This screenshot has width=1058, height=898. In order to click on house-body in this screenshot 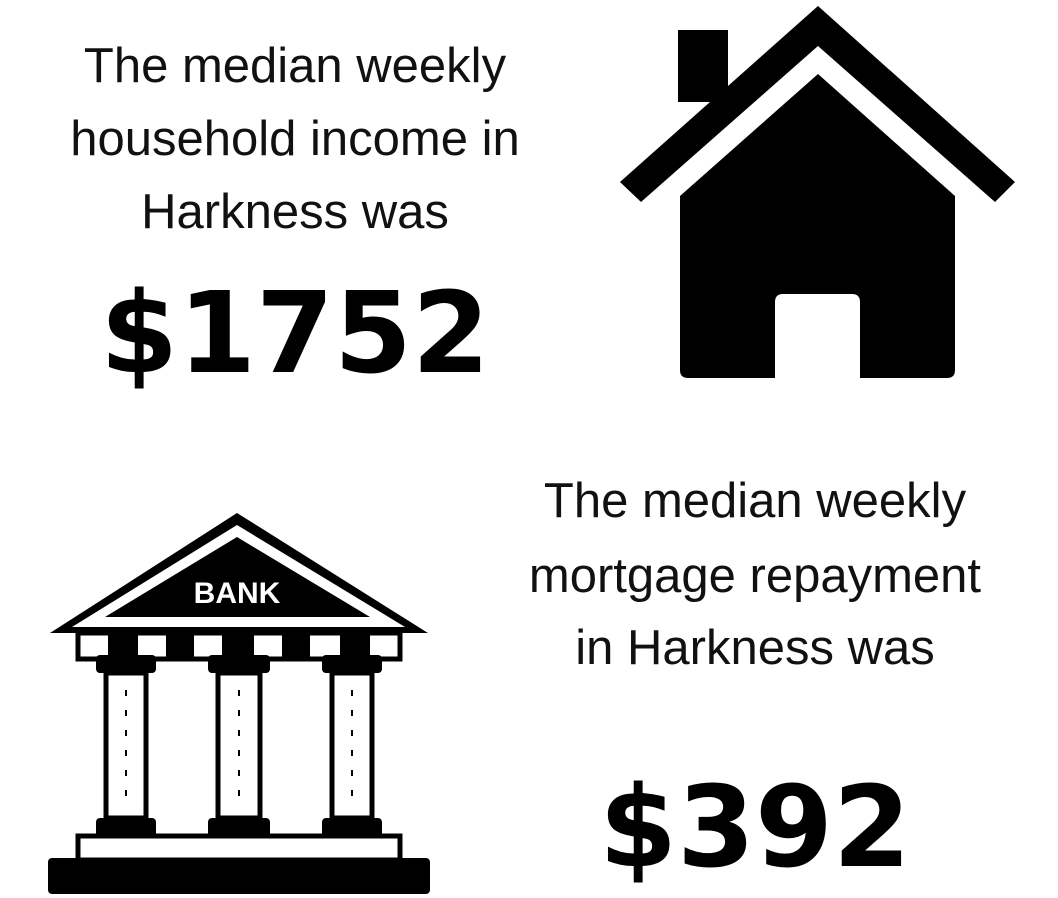, I will do `click(817, 226)`.